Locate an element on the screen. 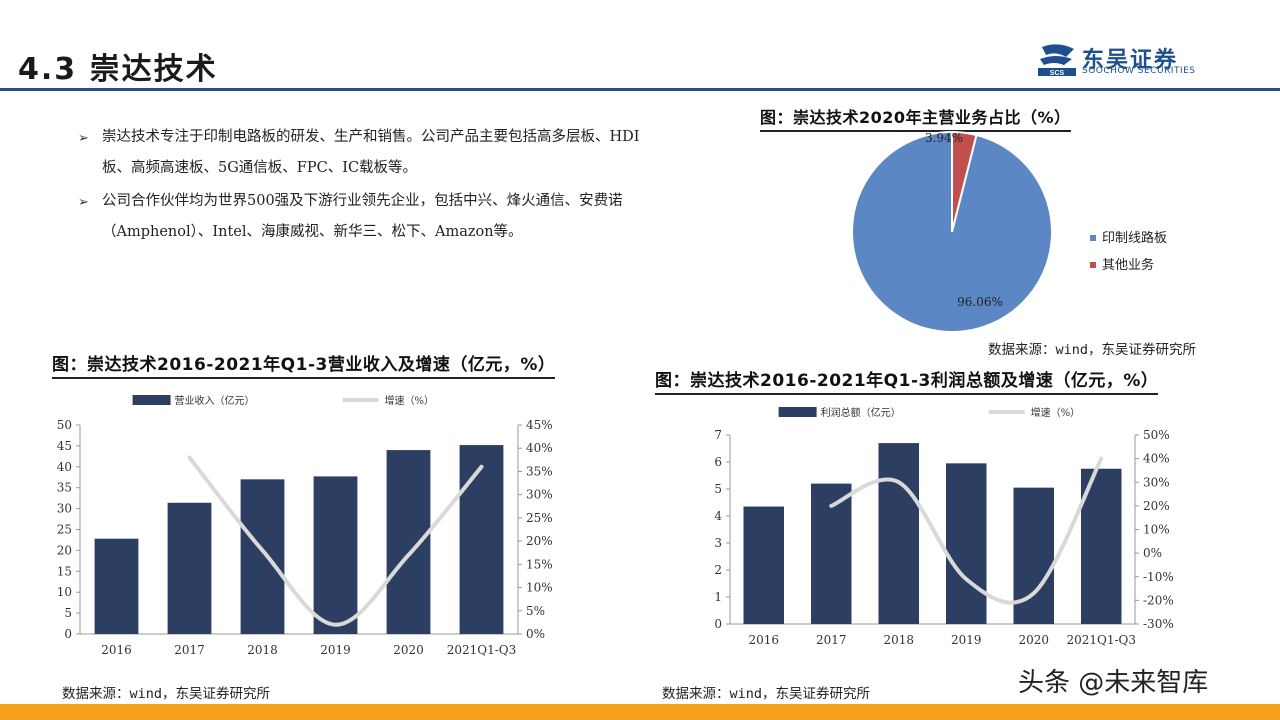  y2-tick-label: 5% is located at coordinates (535, 611).